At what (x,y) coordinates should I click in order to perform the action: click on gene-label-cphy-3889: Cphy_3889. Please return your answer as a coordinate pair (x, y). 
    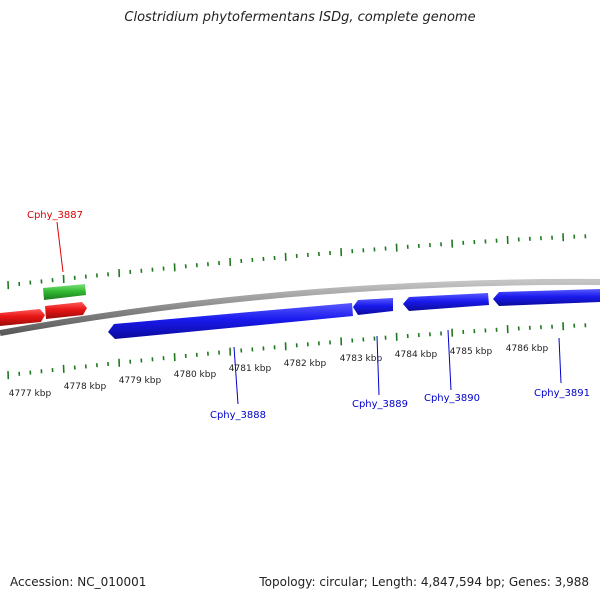
    Looking at the image, I should click on (380, 404).